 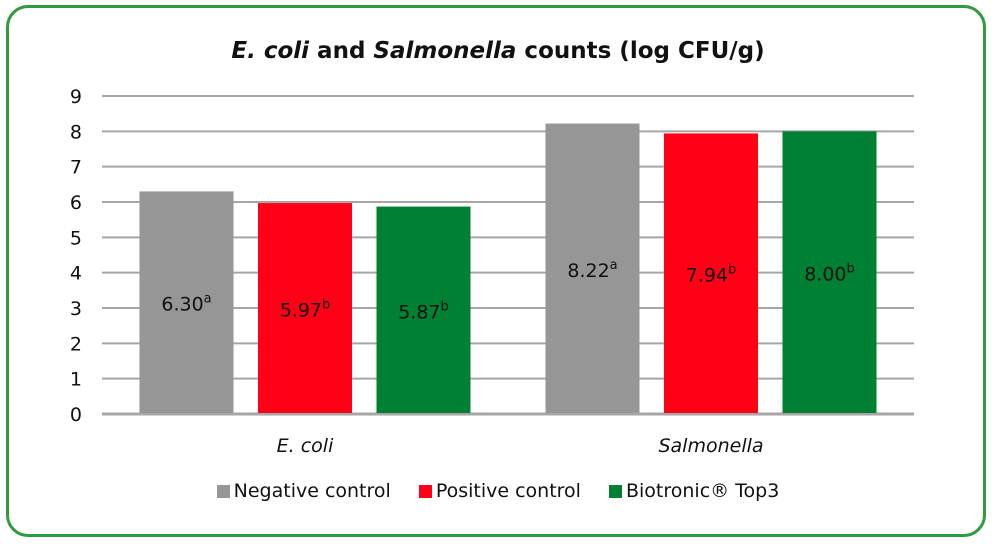 What do you see at coordinates (640, 51) in the screenshot?
I see `title-rest: counts (log CFU/g)` at bounding box center [640, 51].